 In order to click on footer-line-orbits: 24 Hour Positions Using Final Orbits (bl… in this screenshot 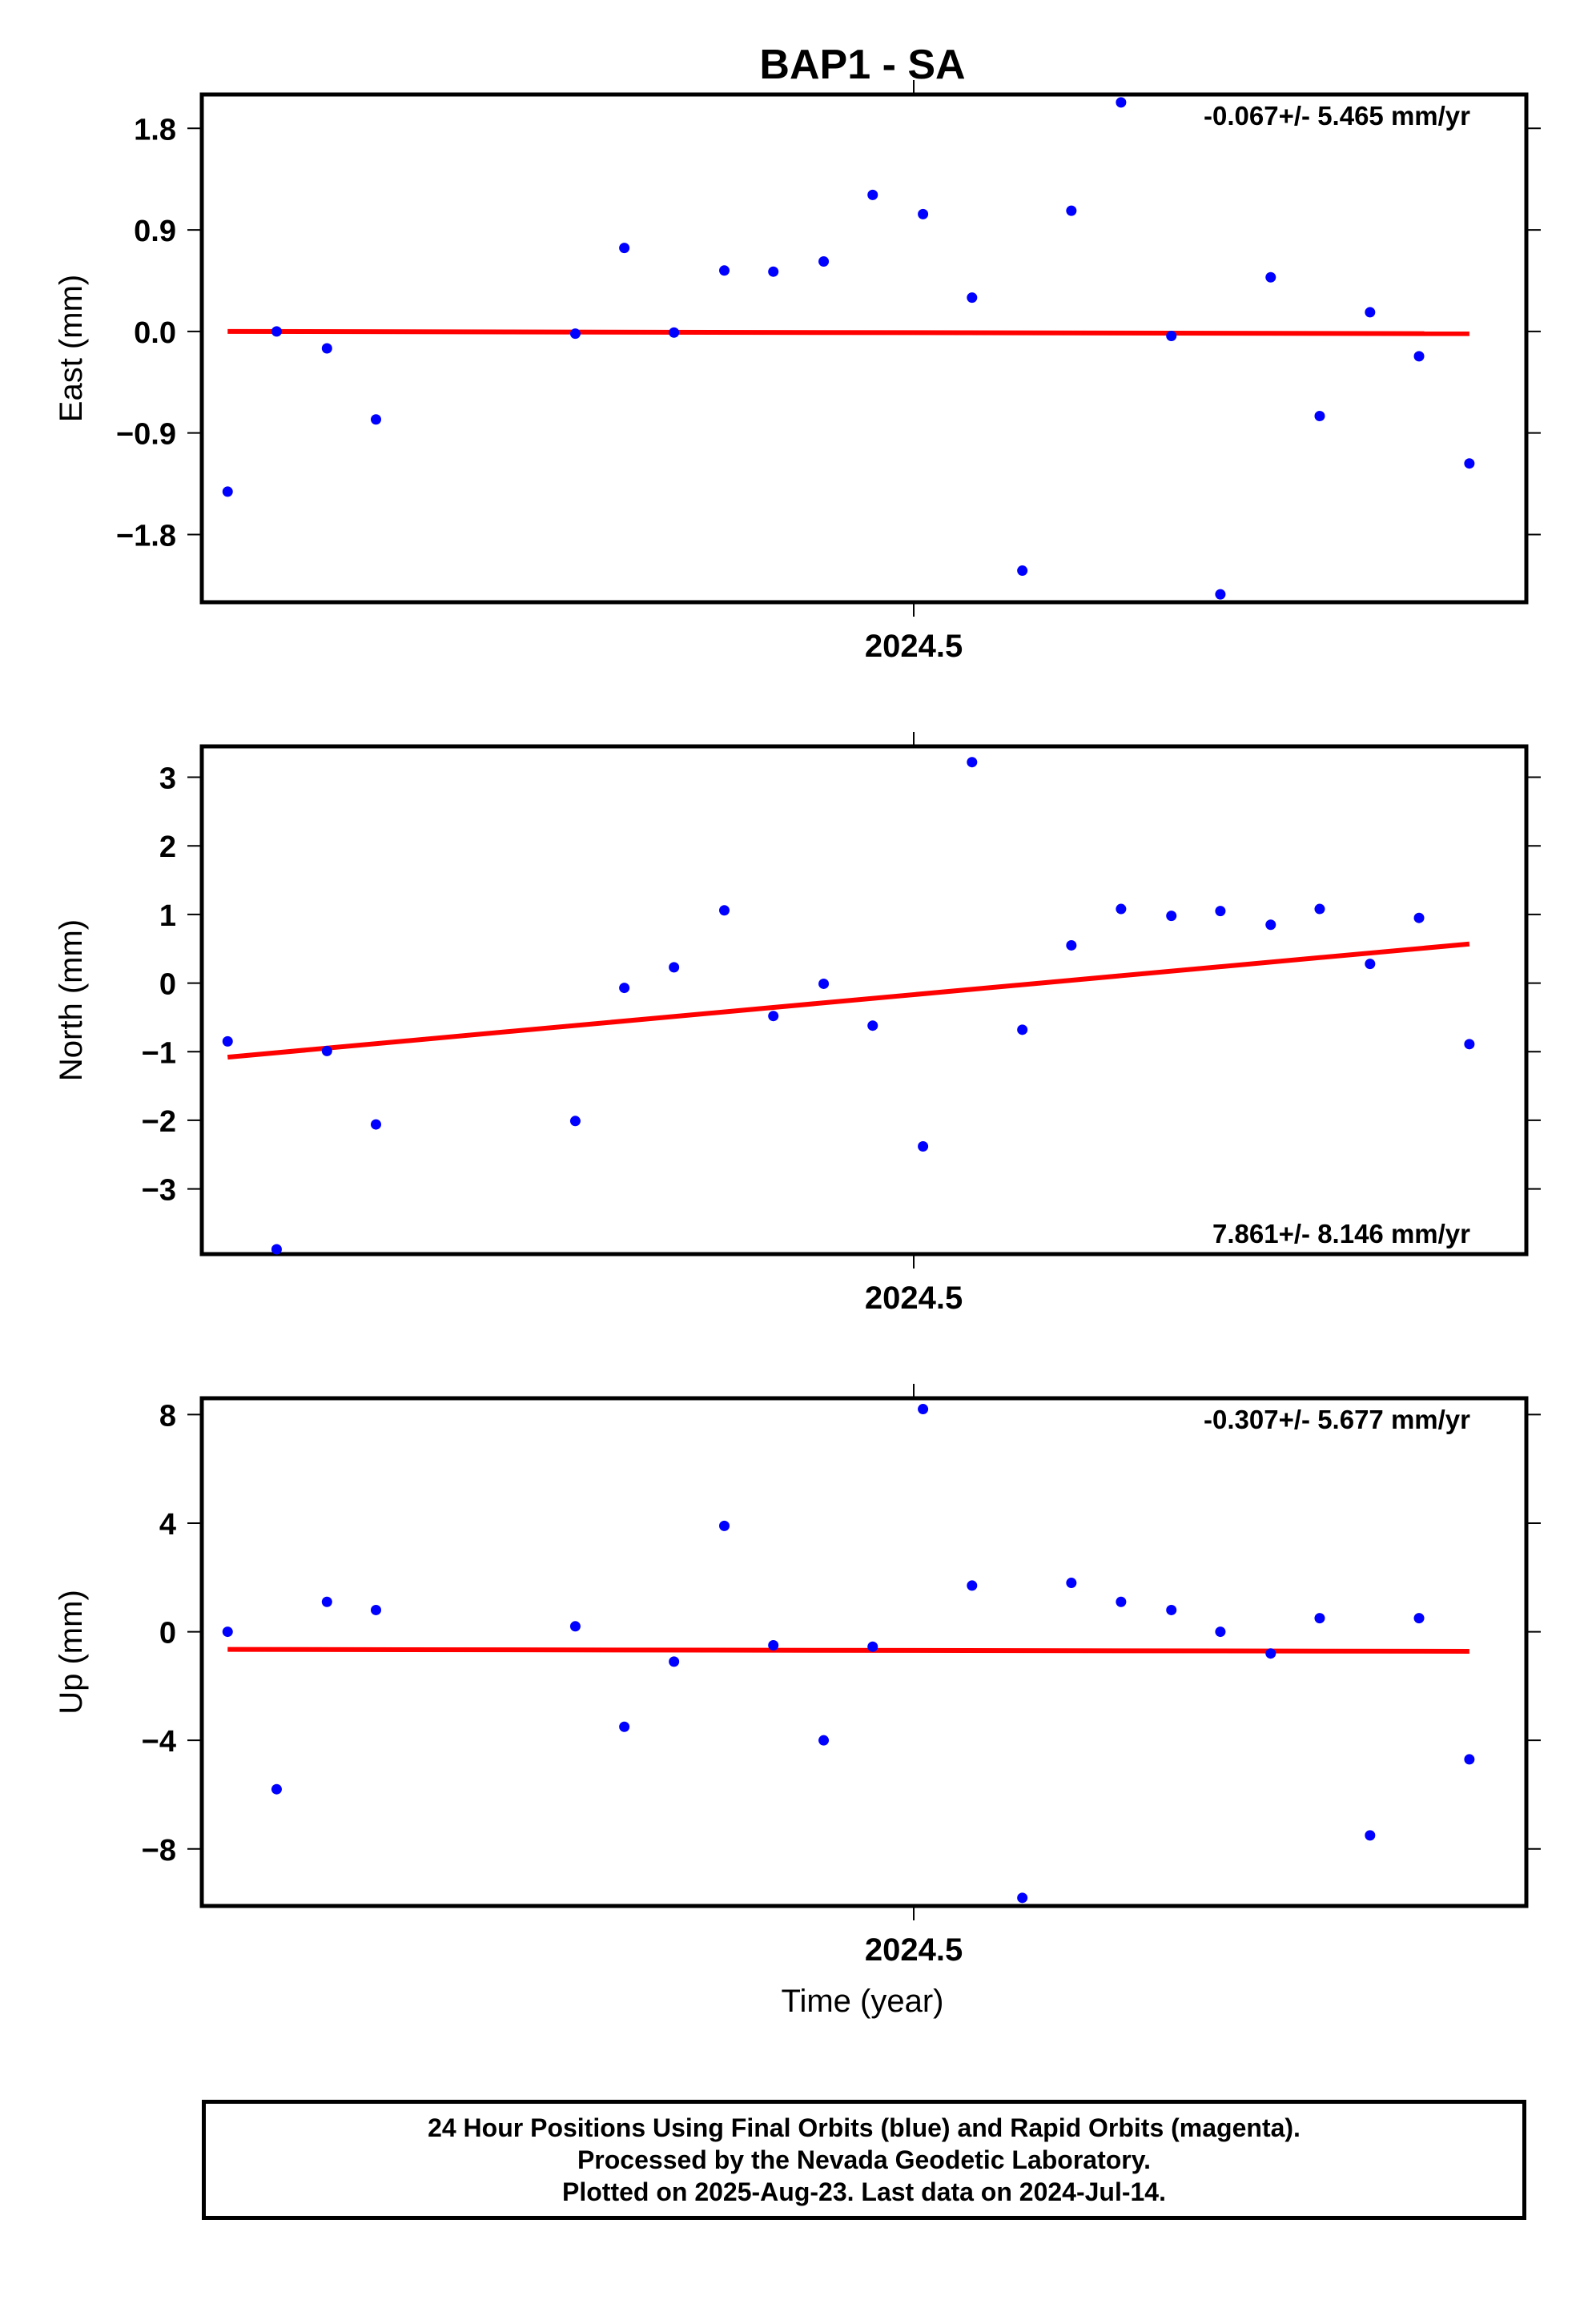, I will do `click(865, 2127)`.